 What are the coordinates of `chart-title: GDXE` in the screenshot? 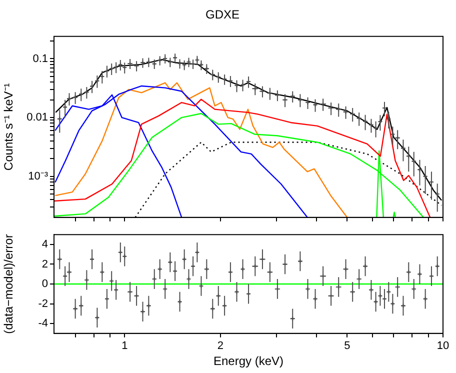 It's located at (222, 15).